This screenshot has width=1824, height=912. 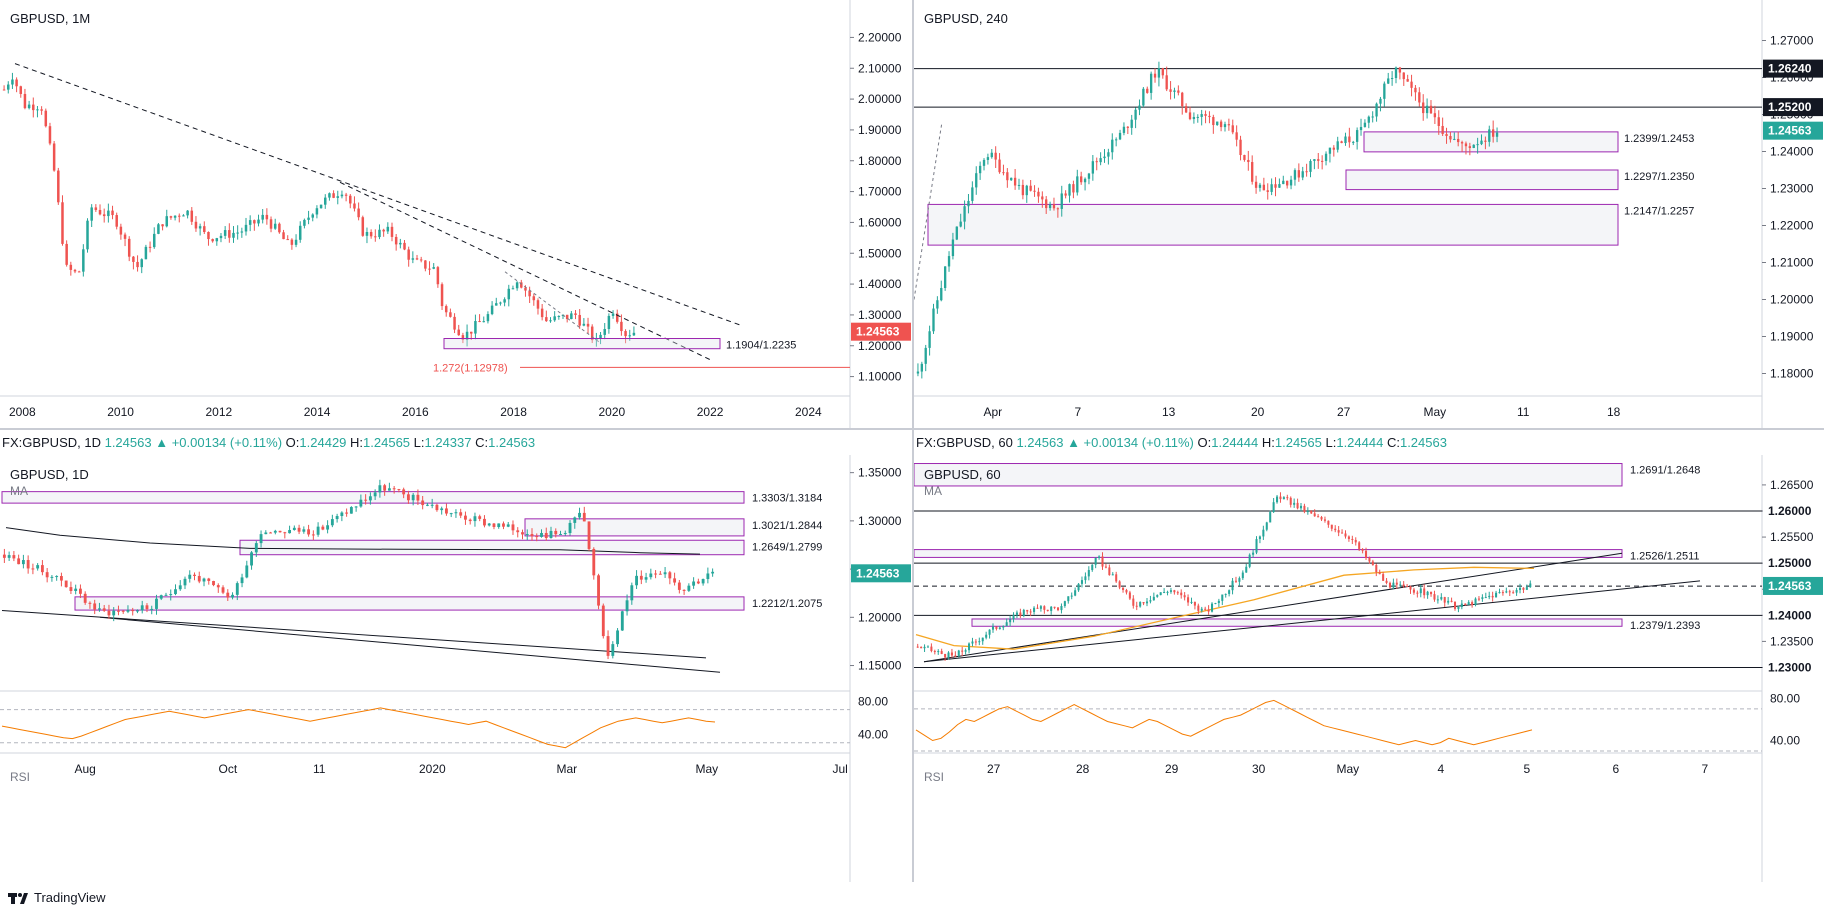 What do you see at coordinates (880, 315) in the screenshot?
I see `y-tick-label: 1.30000` at bounding box center [880, 315].